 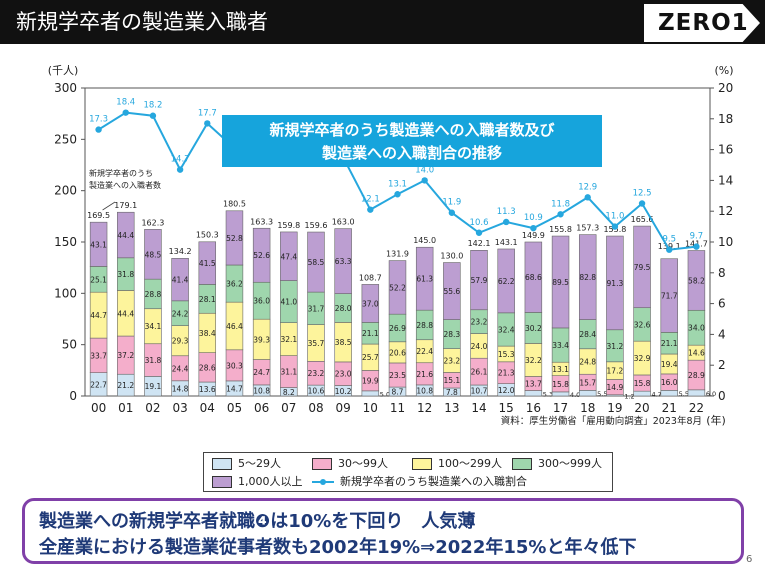 What do you see at coordinates (65, 139) in the screenshot?
I see `left-axis-tick-label: 250` at bounding box center [65, 139].